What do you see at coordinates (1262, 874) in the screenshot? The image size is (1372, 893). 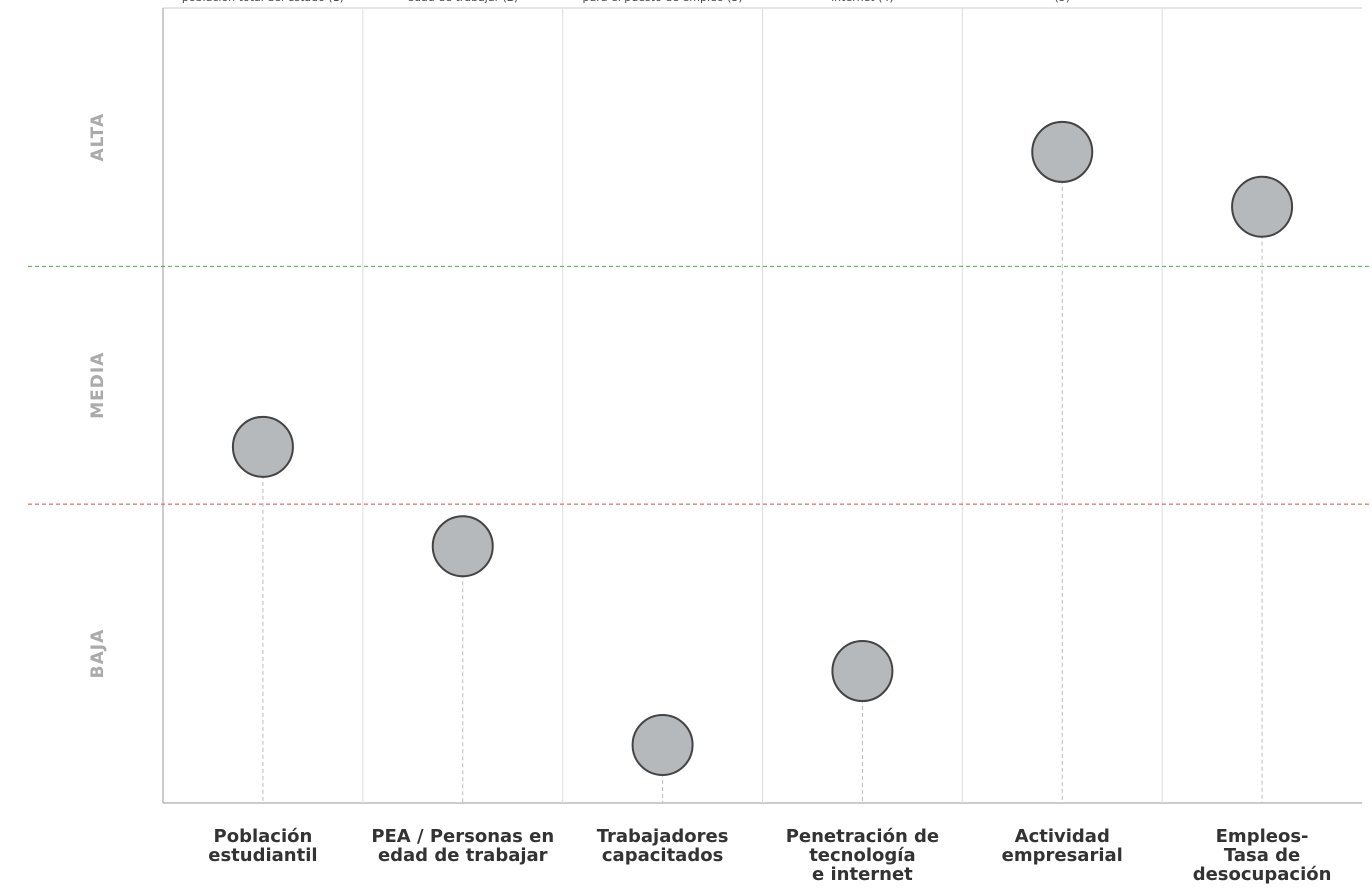 I see `x-tick-label-line: desocupación` at bounding box center [1262, 874].